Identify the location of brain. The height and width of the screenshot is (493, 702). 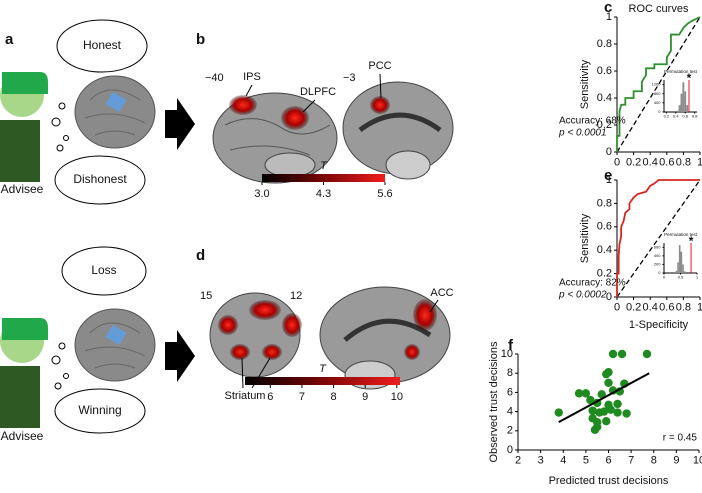
(115, 345).